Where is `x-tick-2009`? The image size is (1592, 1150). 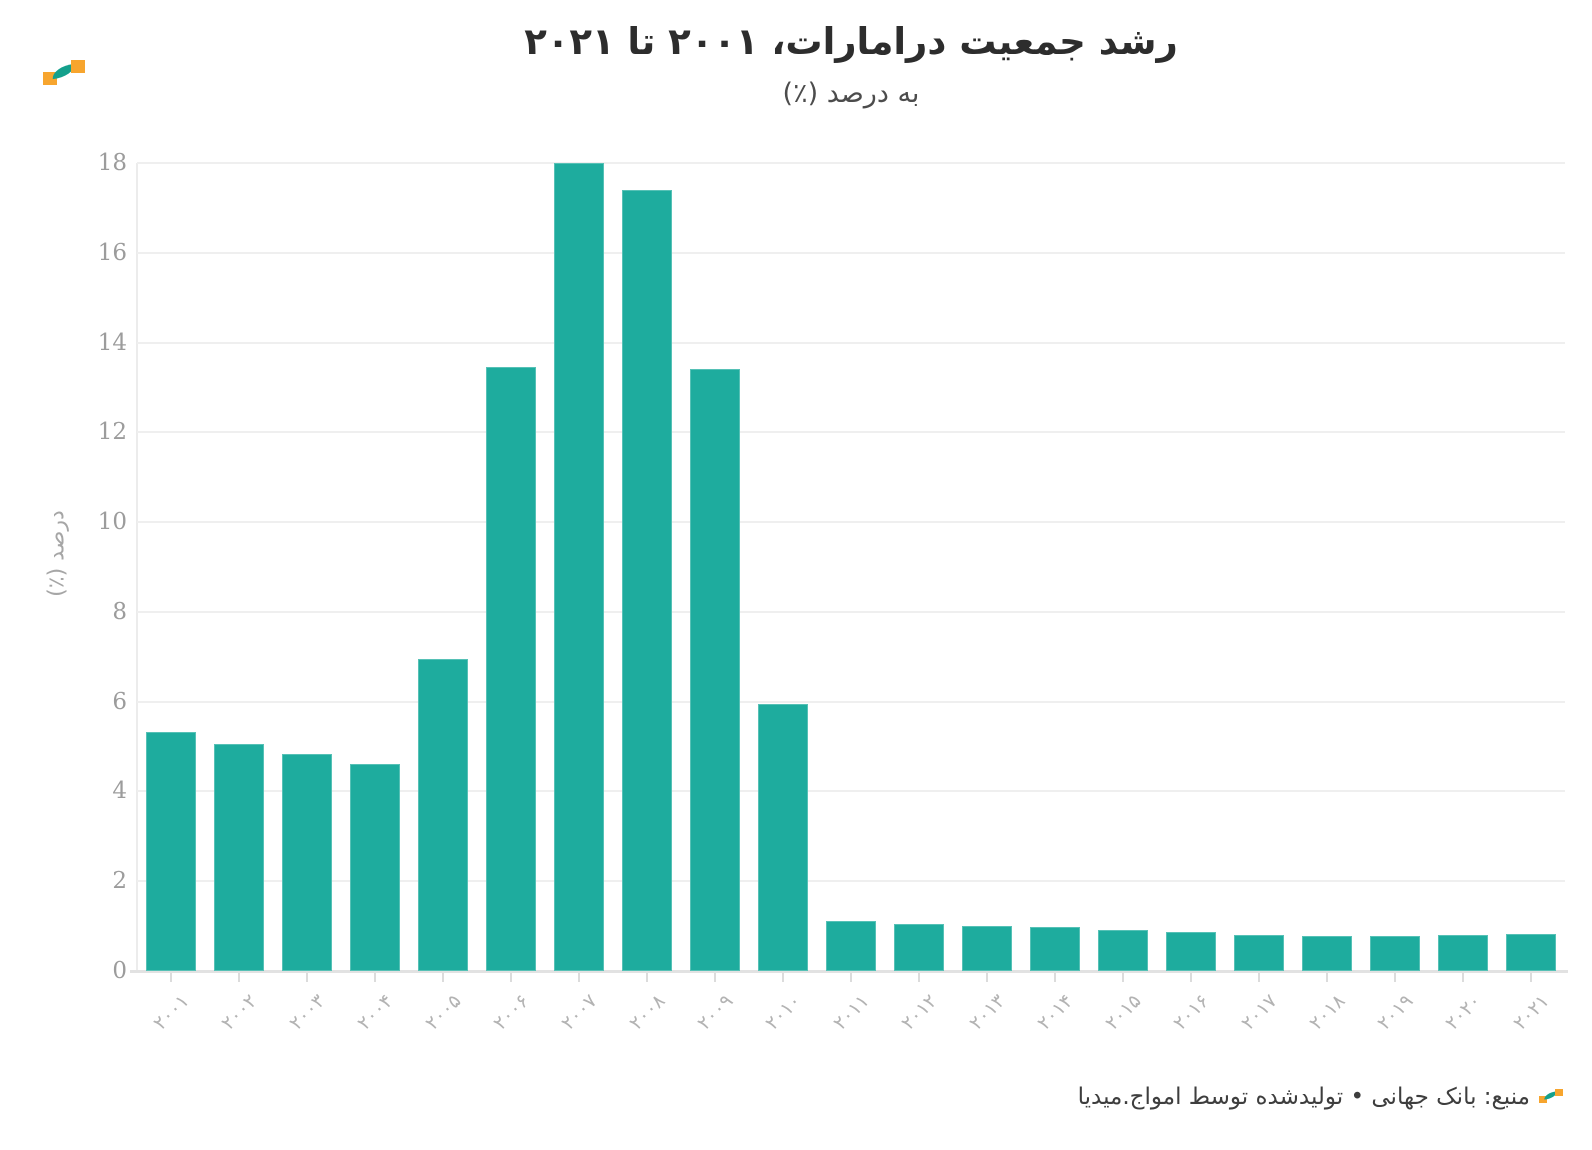 x-tick-2009 is located at coordinates (715, 977).